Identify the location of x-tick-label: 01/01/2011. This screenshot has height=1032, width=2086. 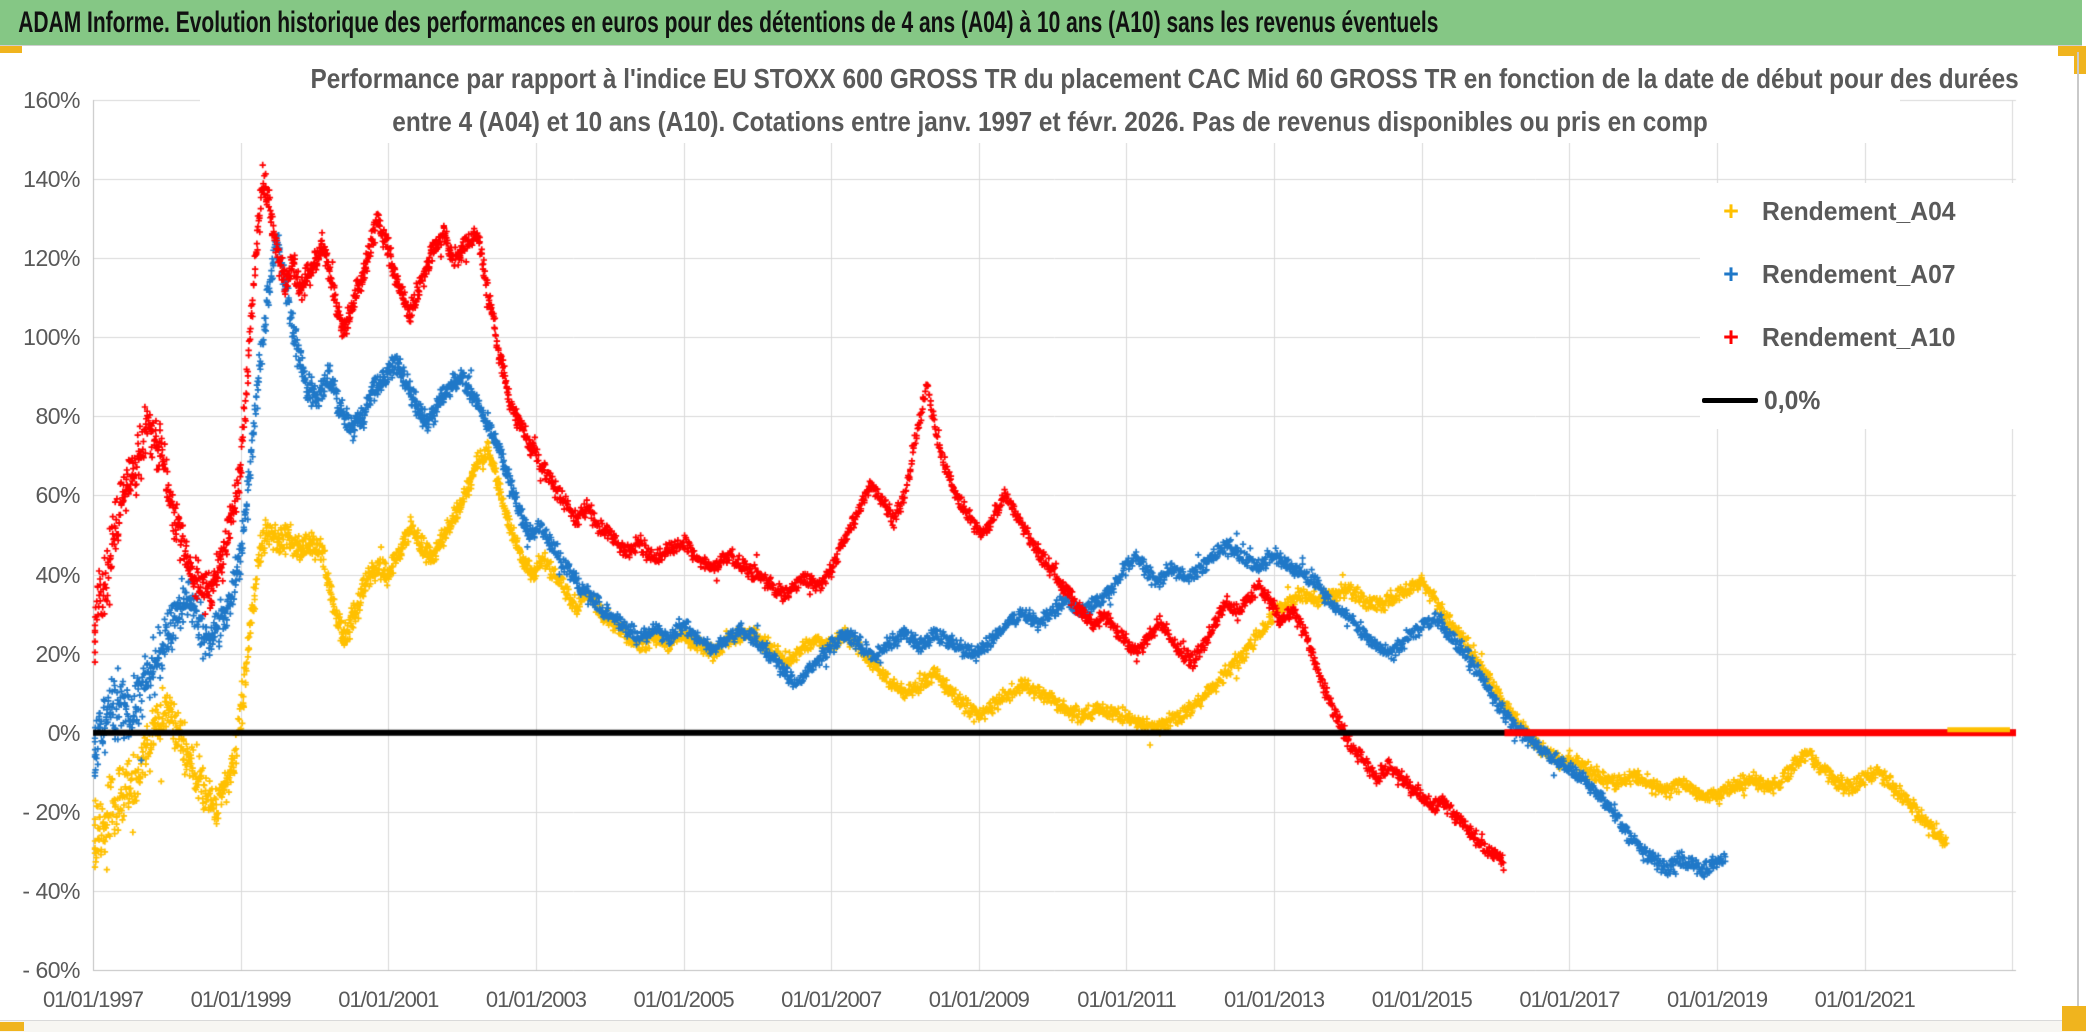
(1126, 999).